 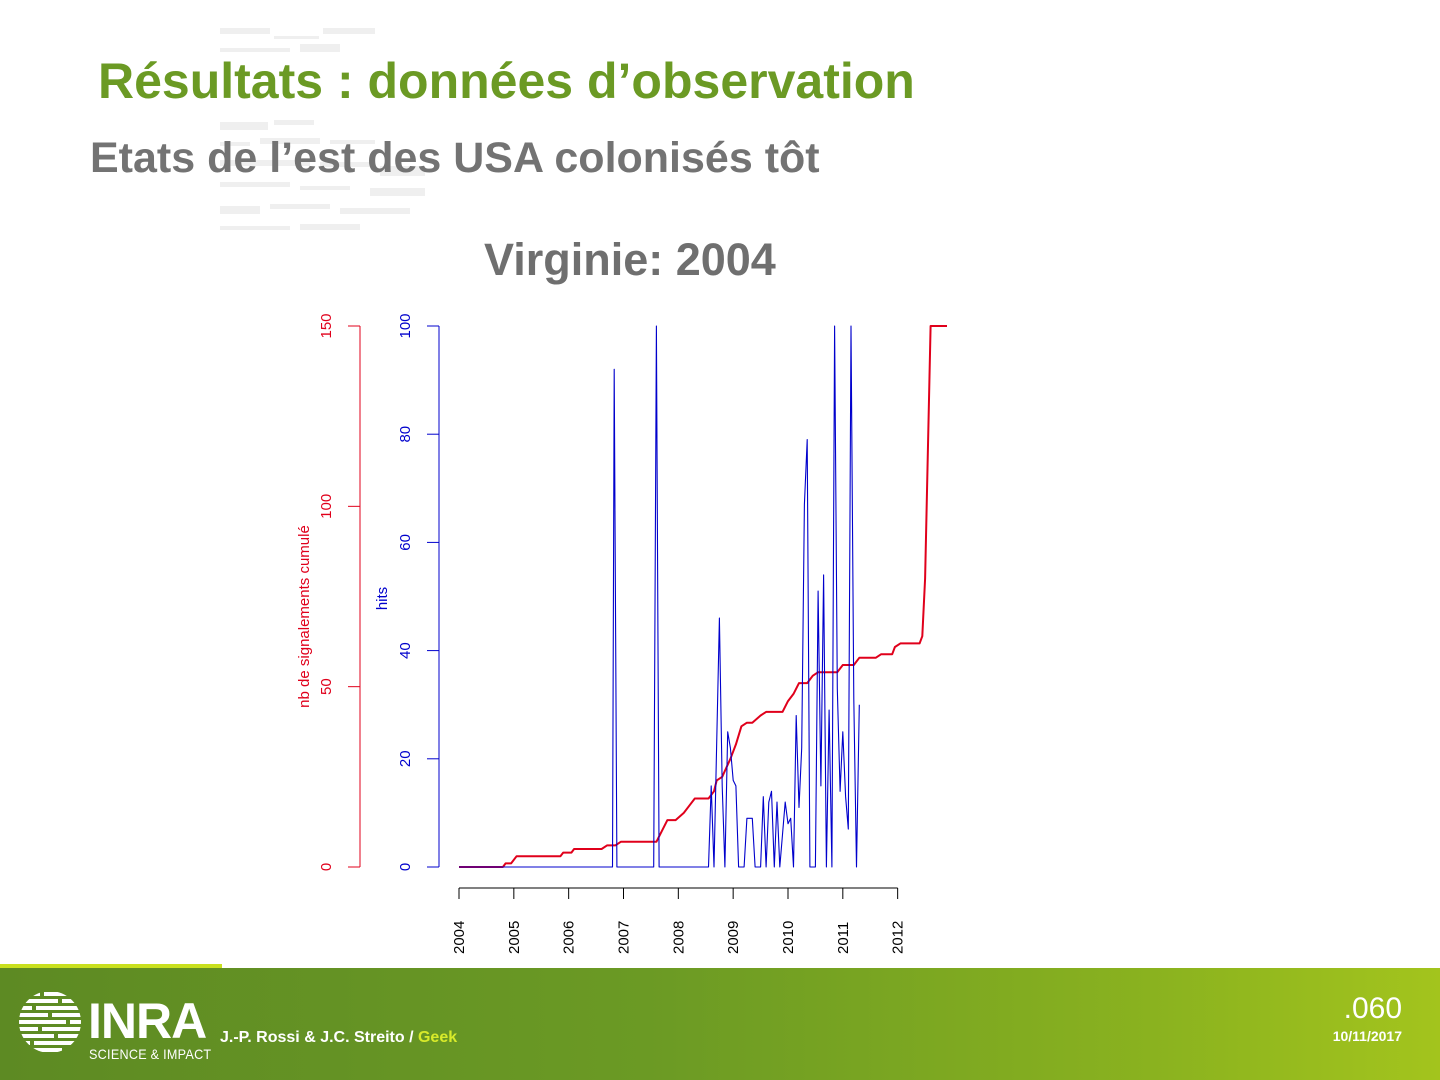 I want to click on hits-axis-tick-label: 40, so click(x=405, y=650).